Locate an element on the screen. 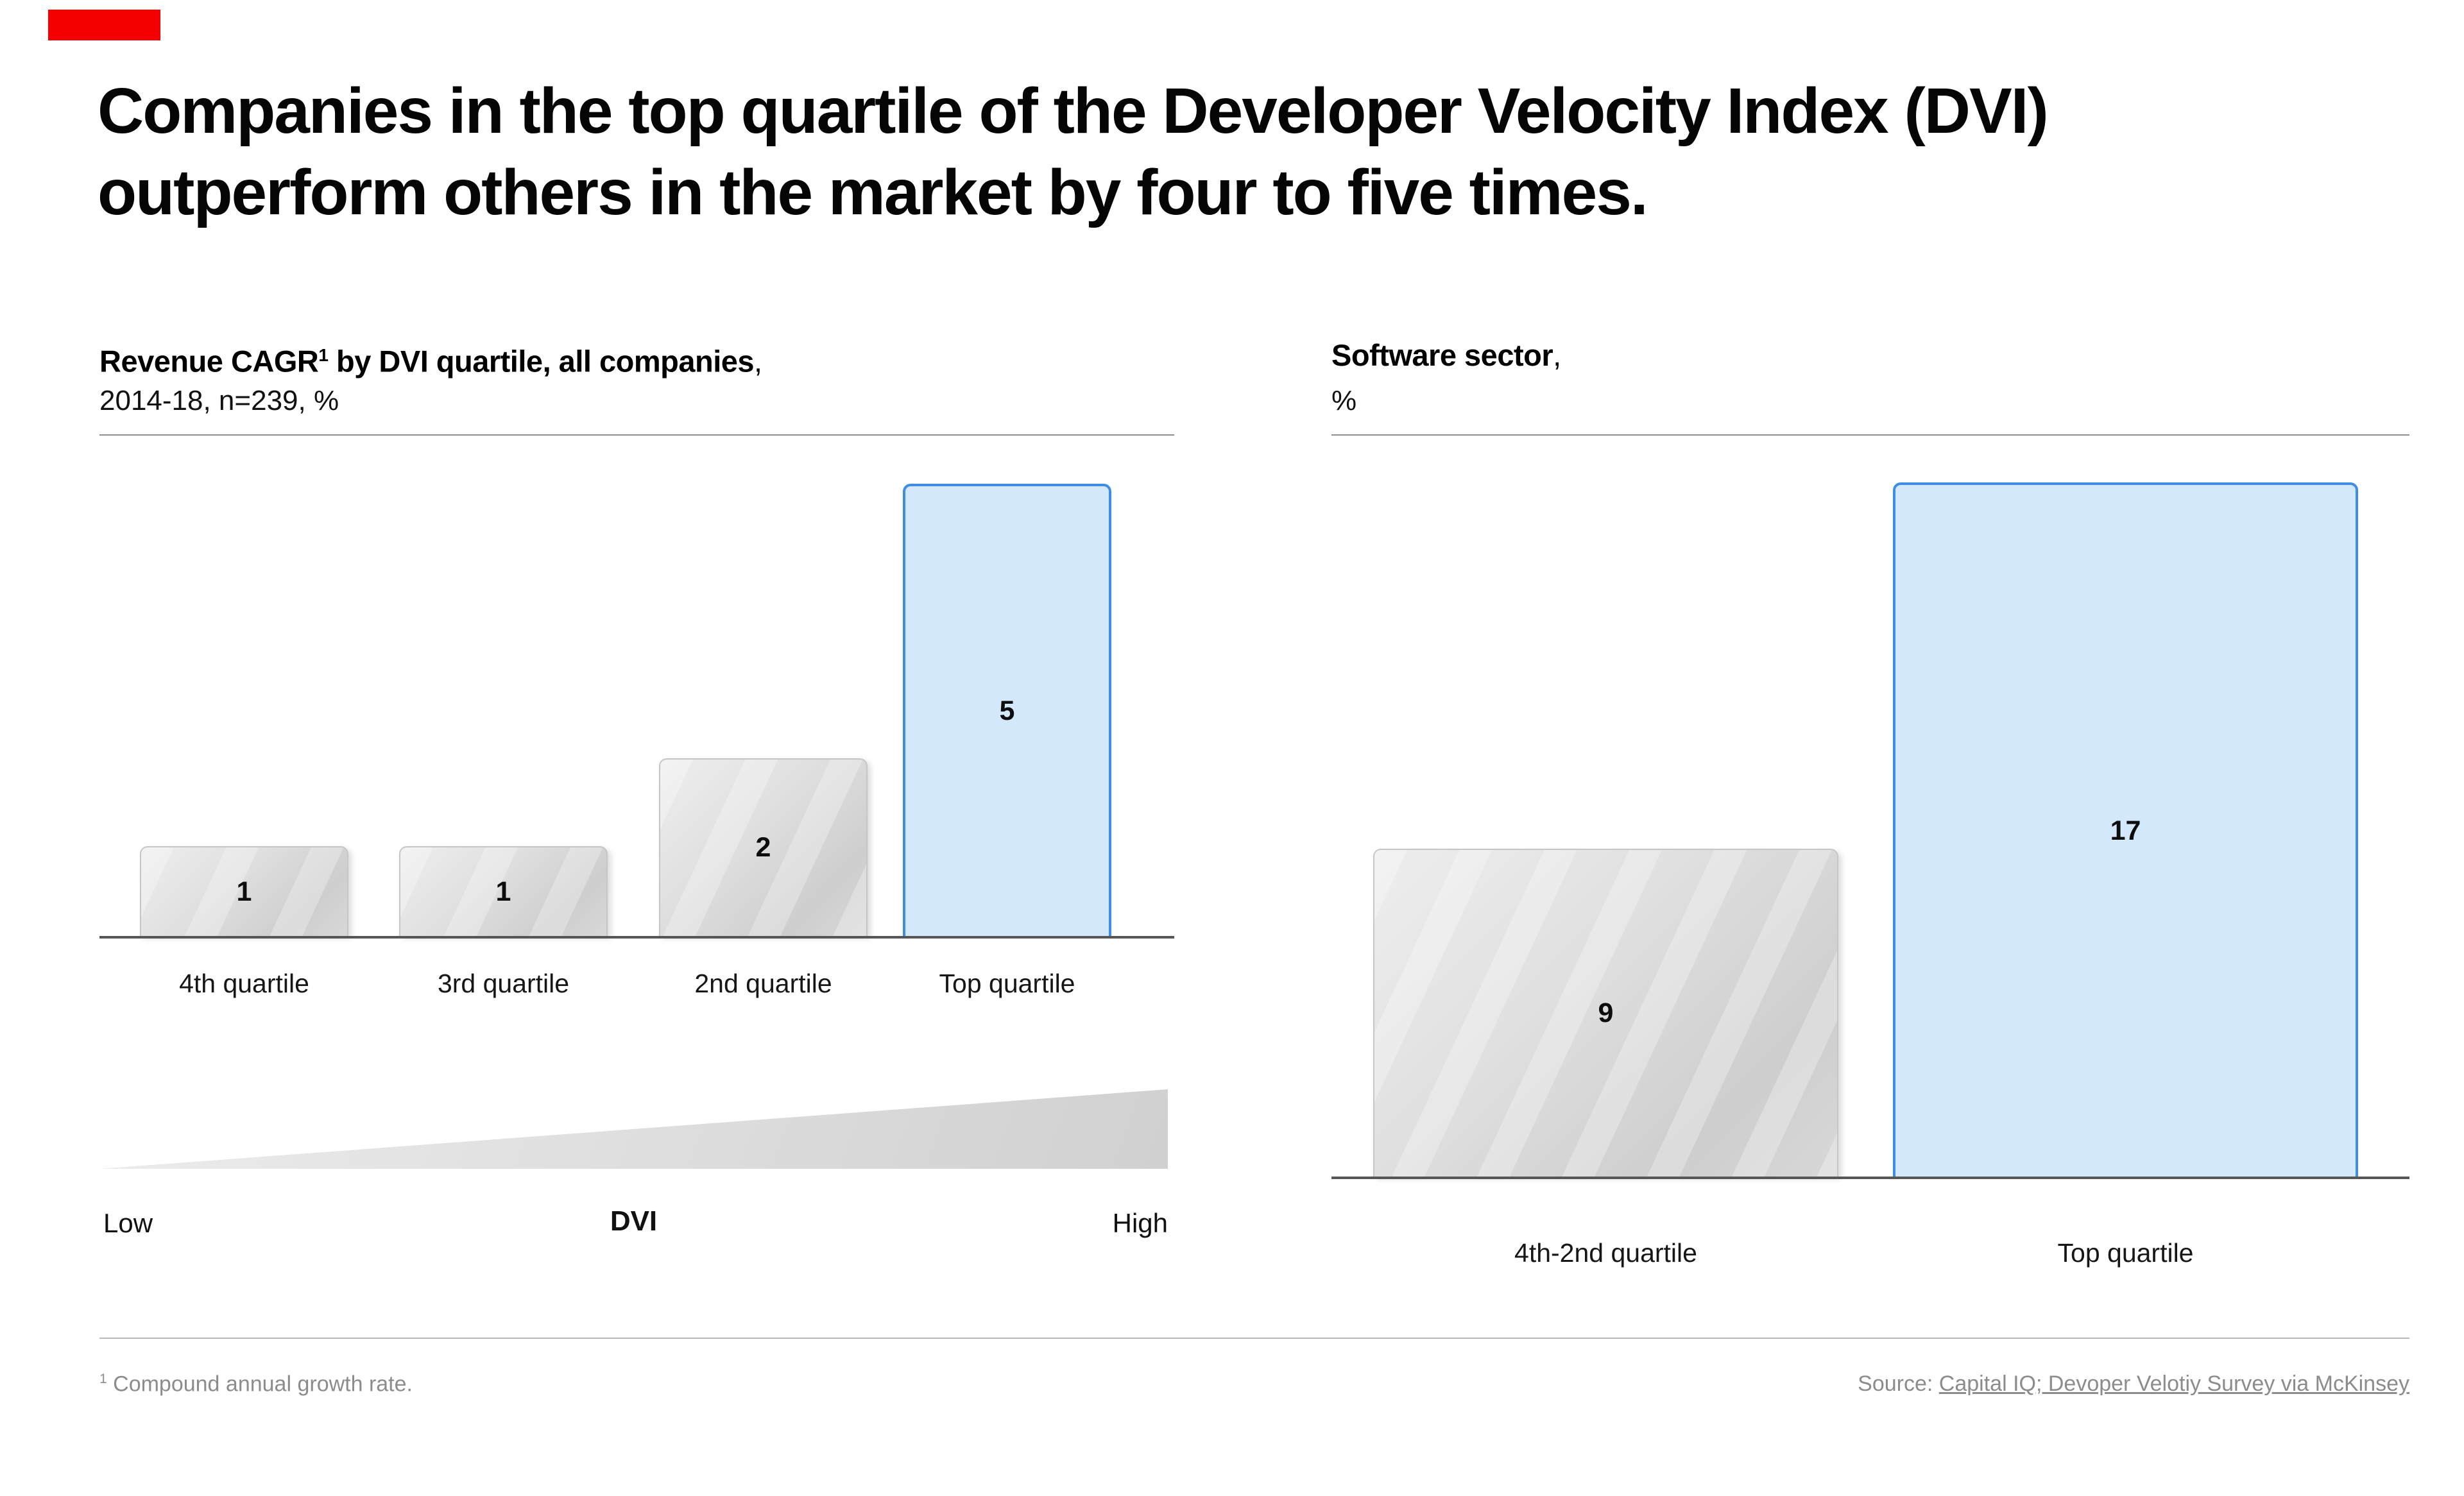  right-chart-heading-comma: , is located at coordinates (1557, 355).